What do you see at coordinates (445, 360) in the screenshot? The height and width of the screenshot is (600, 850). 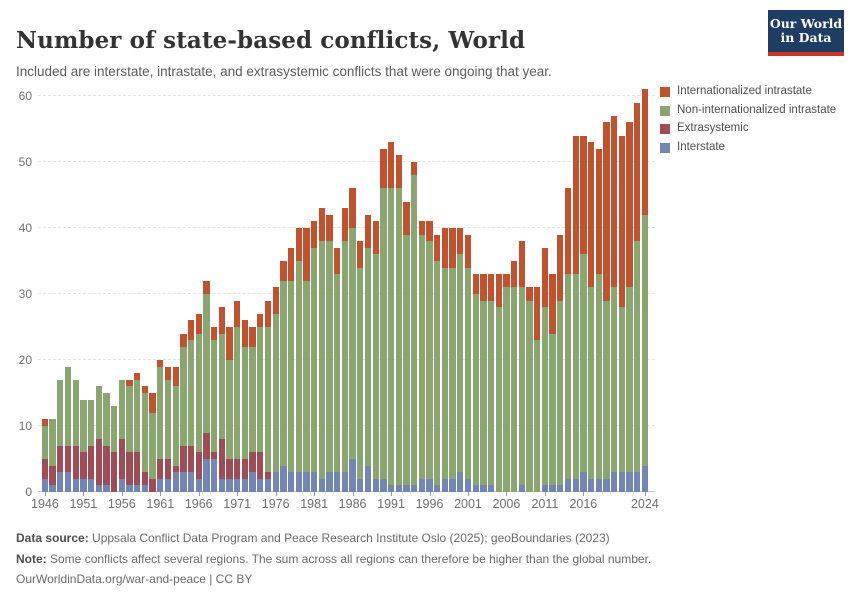 I see `bar-1998` at bounding box center [445, 360].